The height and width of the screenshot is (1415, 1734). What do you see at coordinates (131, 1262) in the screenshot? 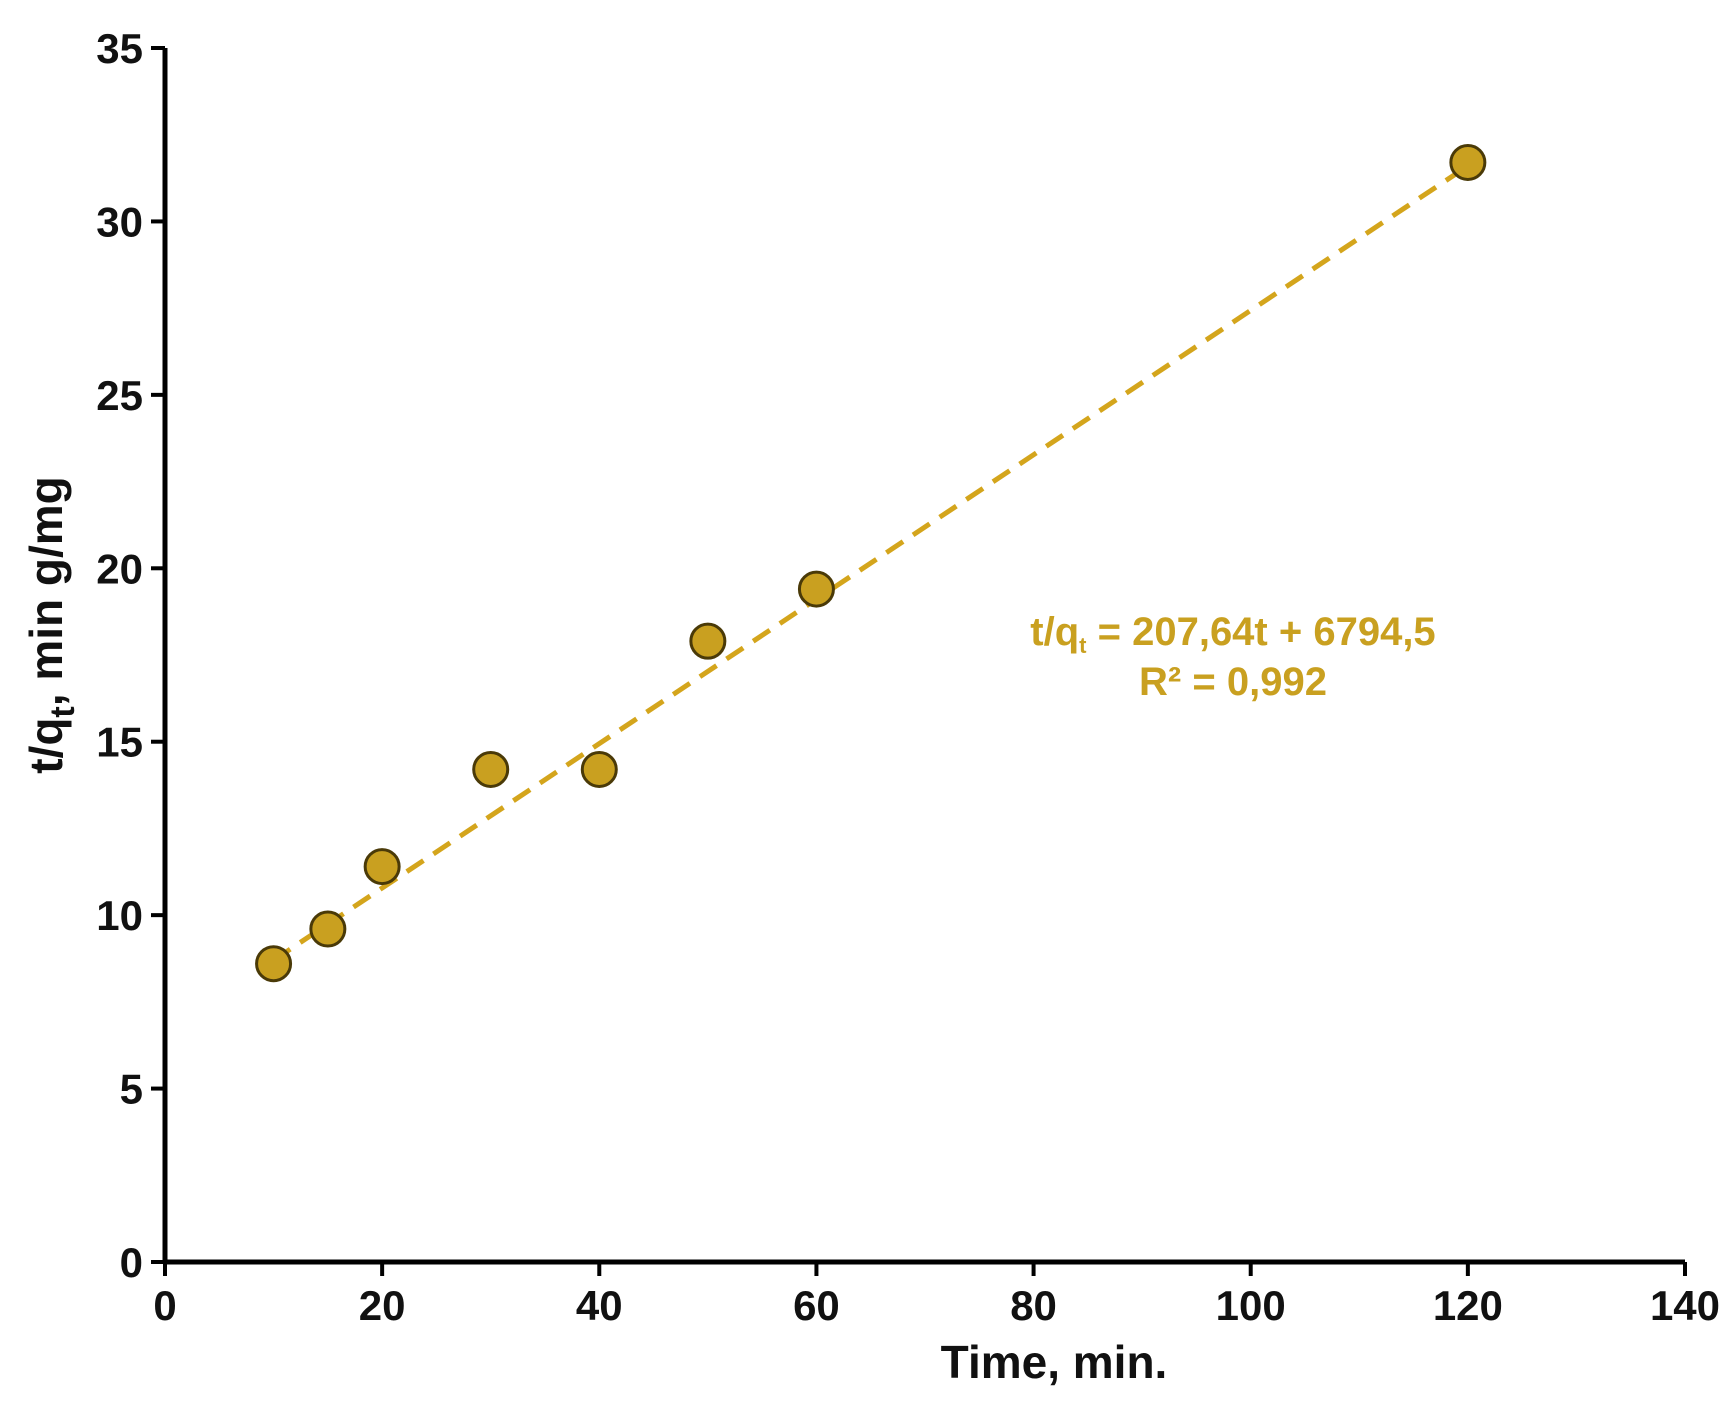
I see `y-tick-label: 0` at bounding box center [131, 1262].